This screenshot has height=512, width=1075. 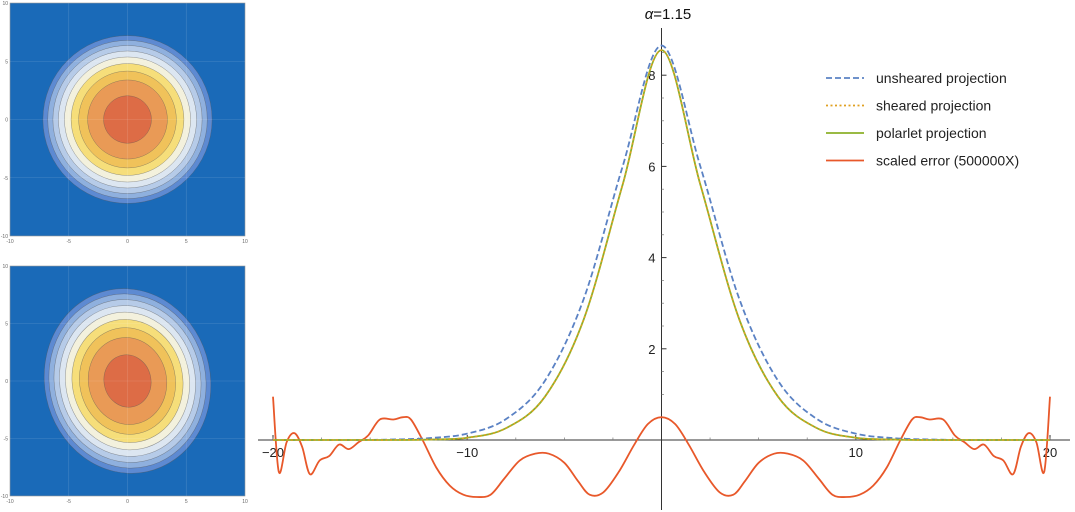 What do you see at coordinates (467, 452) in the screenshot?
I see `x-tick-label: −10` at bounding box center [467, 452].